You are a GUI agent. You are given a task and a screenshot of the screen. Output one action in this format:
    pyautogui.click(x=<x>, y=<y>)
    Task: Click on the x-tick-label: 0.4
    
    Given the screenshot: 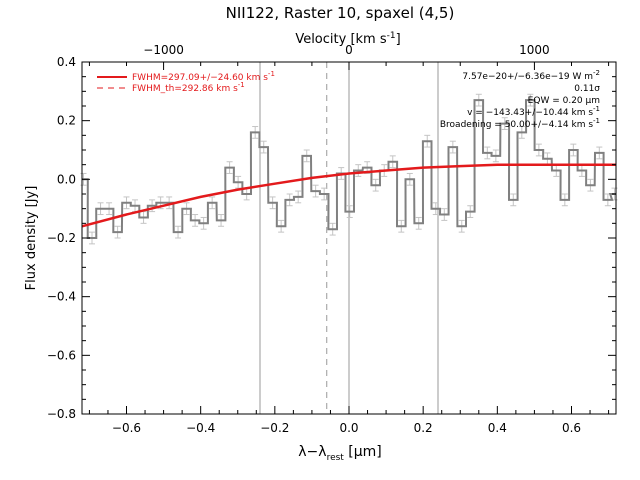 What is the action you would take?
    pyautogui.click(x=497, y=428)
    